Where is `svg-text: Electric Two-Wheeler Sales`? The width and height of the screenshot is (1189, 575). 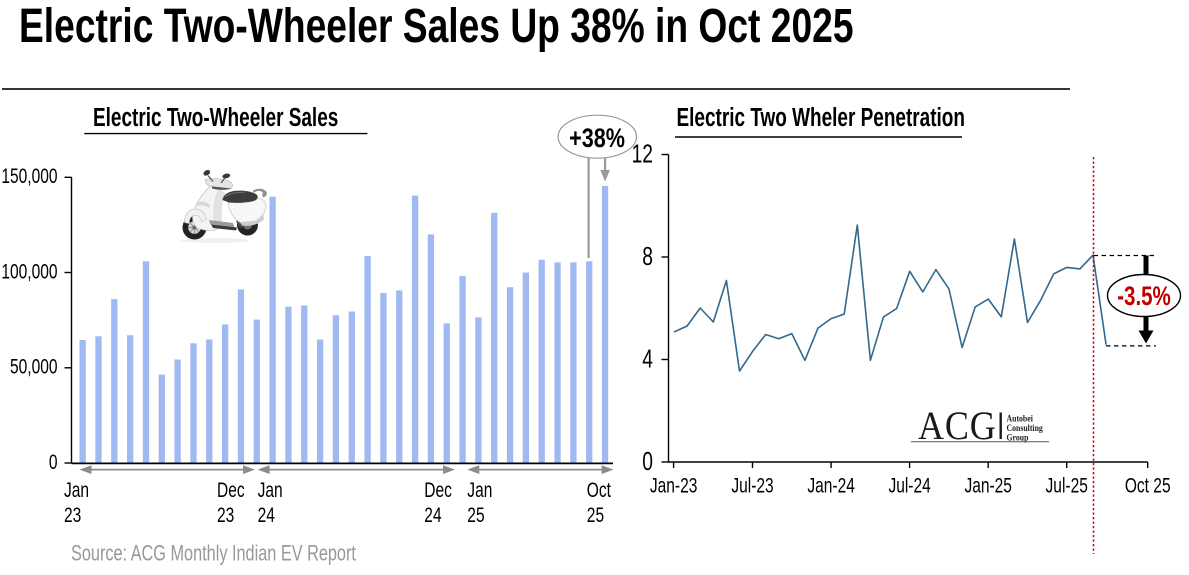
svg-text: Electric Two-Wheeler Sales is located at coordinates (215, 117).